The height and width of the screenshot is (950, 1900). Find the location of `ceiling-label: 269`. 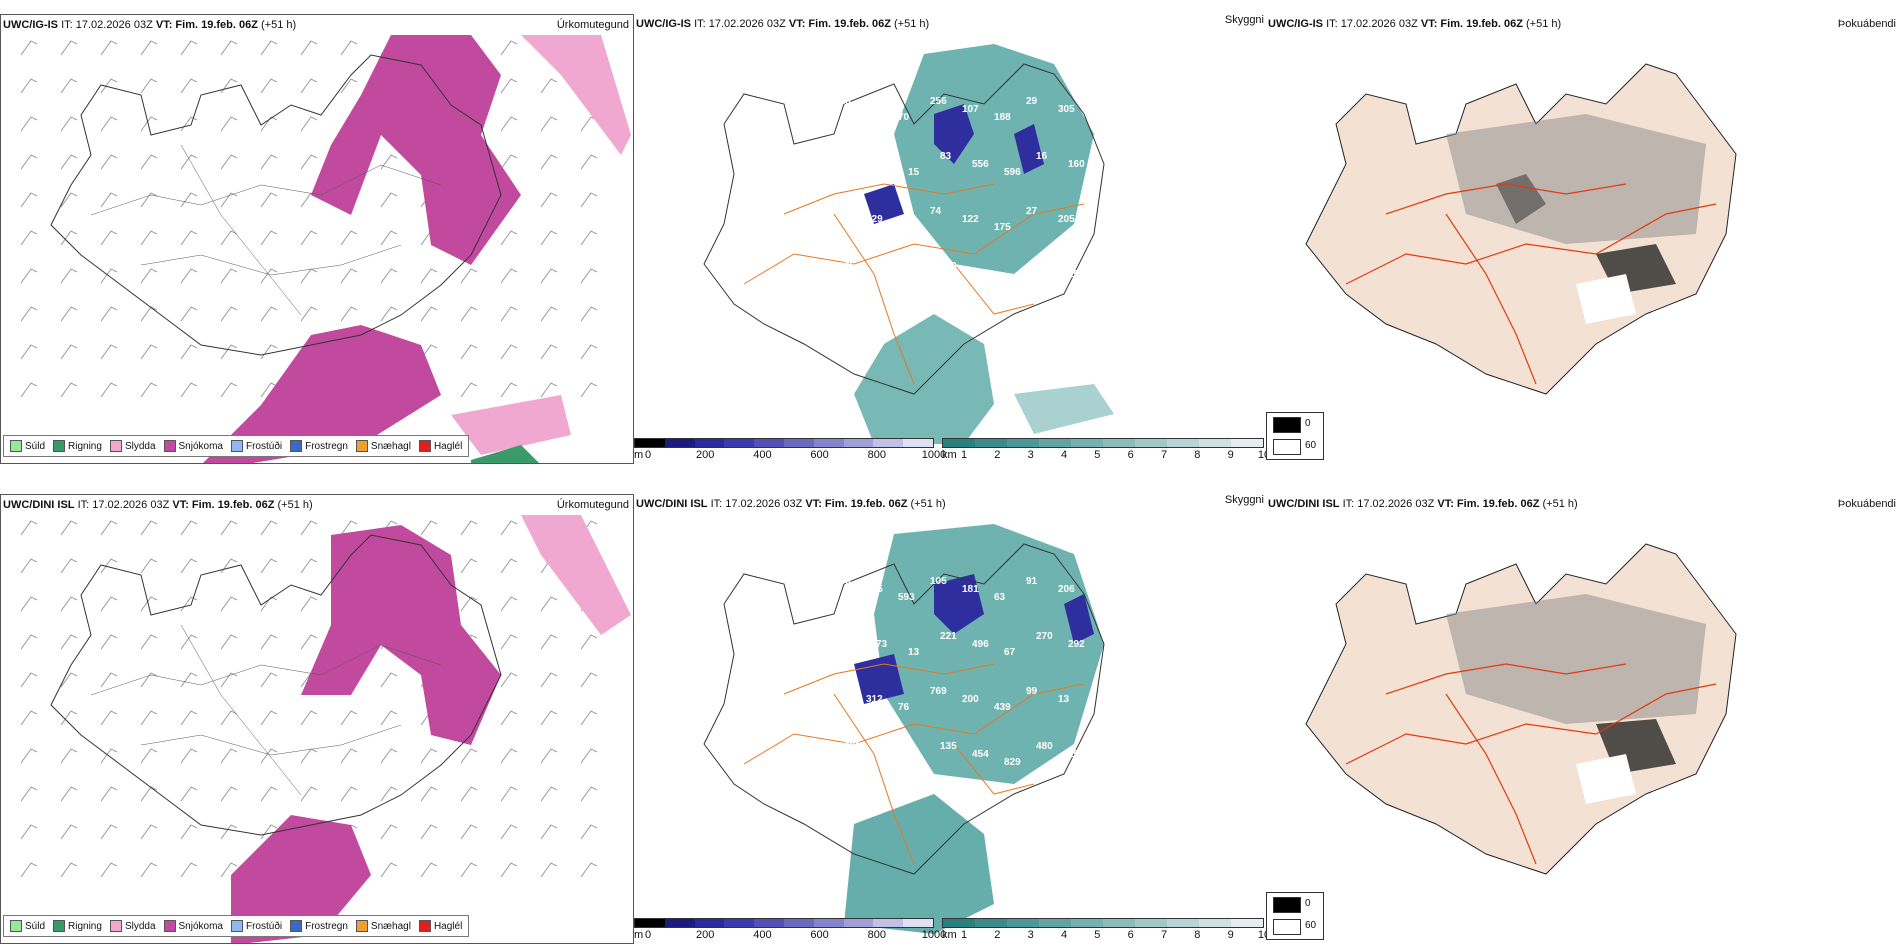

ceiling-label: 269 is located at coordinates (916, 762).